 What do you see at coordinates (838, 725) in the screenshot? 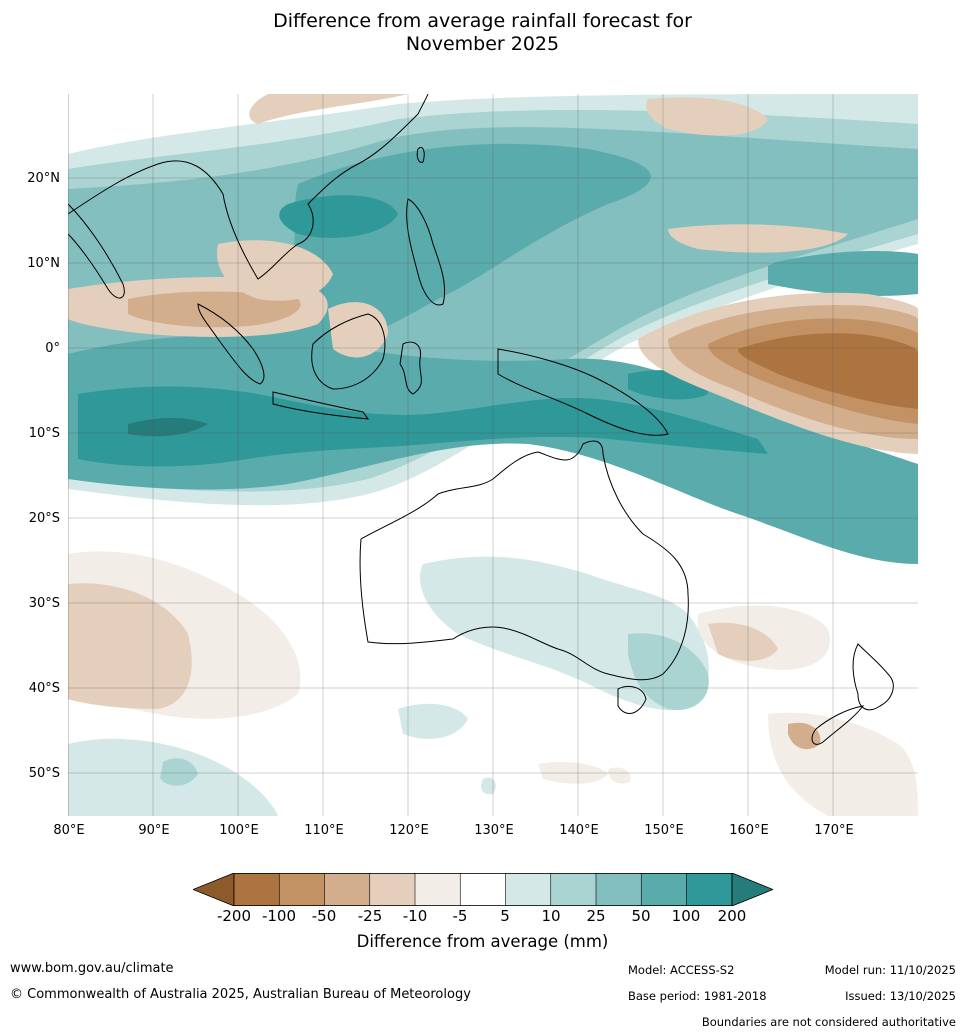
I see `new-zealand-south` at bounding box center [838, 725].